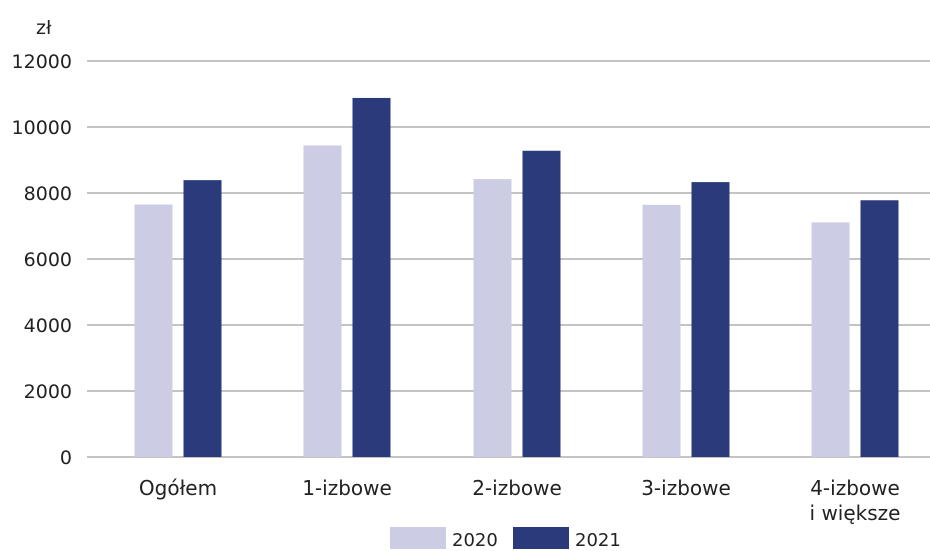 This screenshot has height=551, width=930. Describe the element at coordinates (517, 488) in the screenshot. I see `x-category-label: 2-izbowe` at that location.